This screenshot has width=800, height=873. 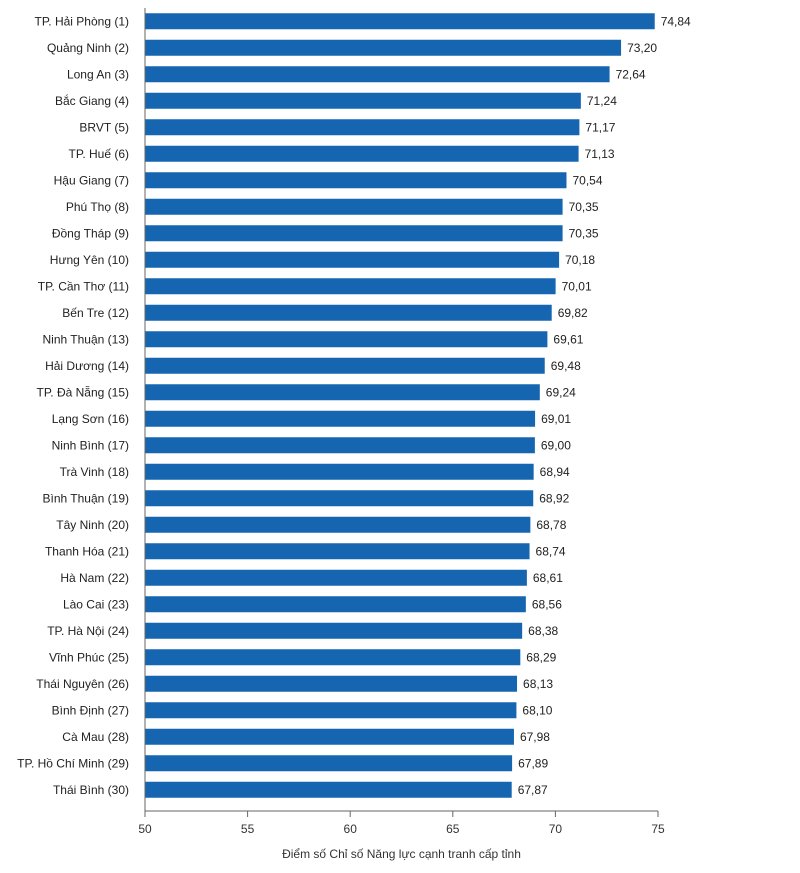 What do you see at coordinates (533, 790) in the screenshot?
I see `value-label: 67,87` at bounding box center [533, 790].